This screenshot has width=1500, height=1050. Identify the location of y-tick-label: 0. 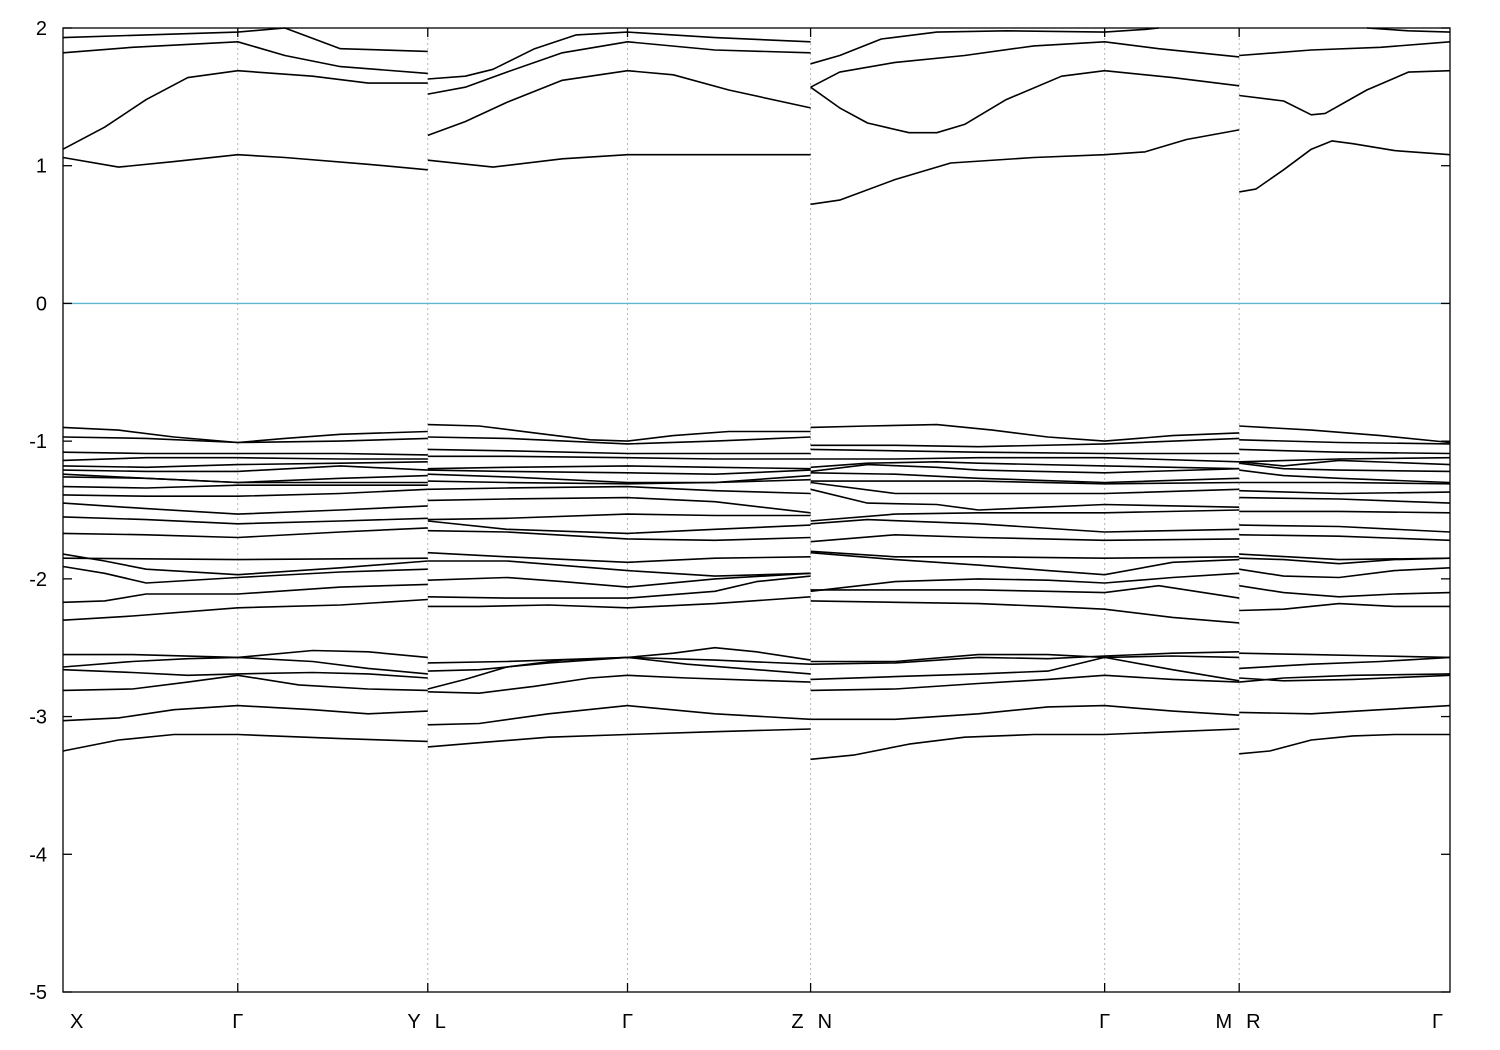
(41, 304).